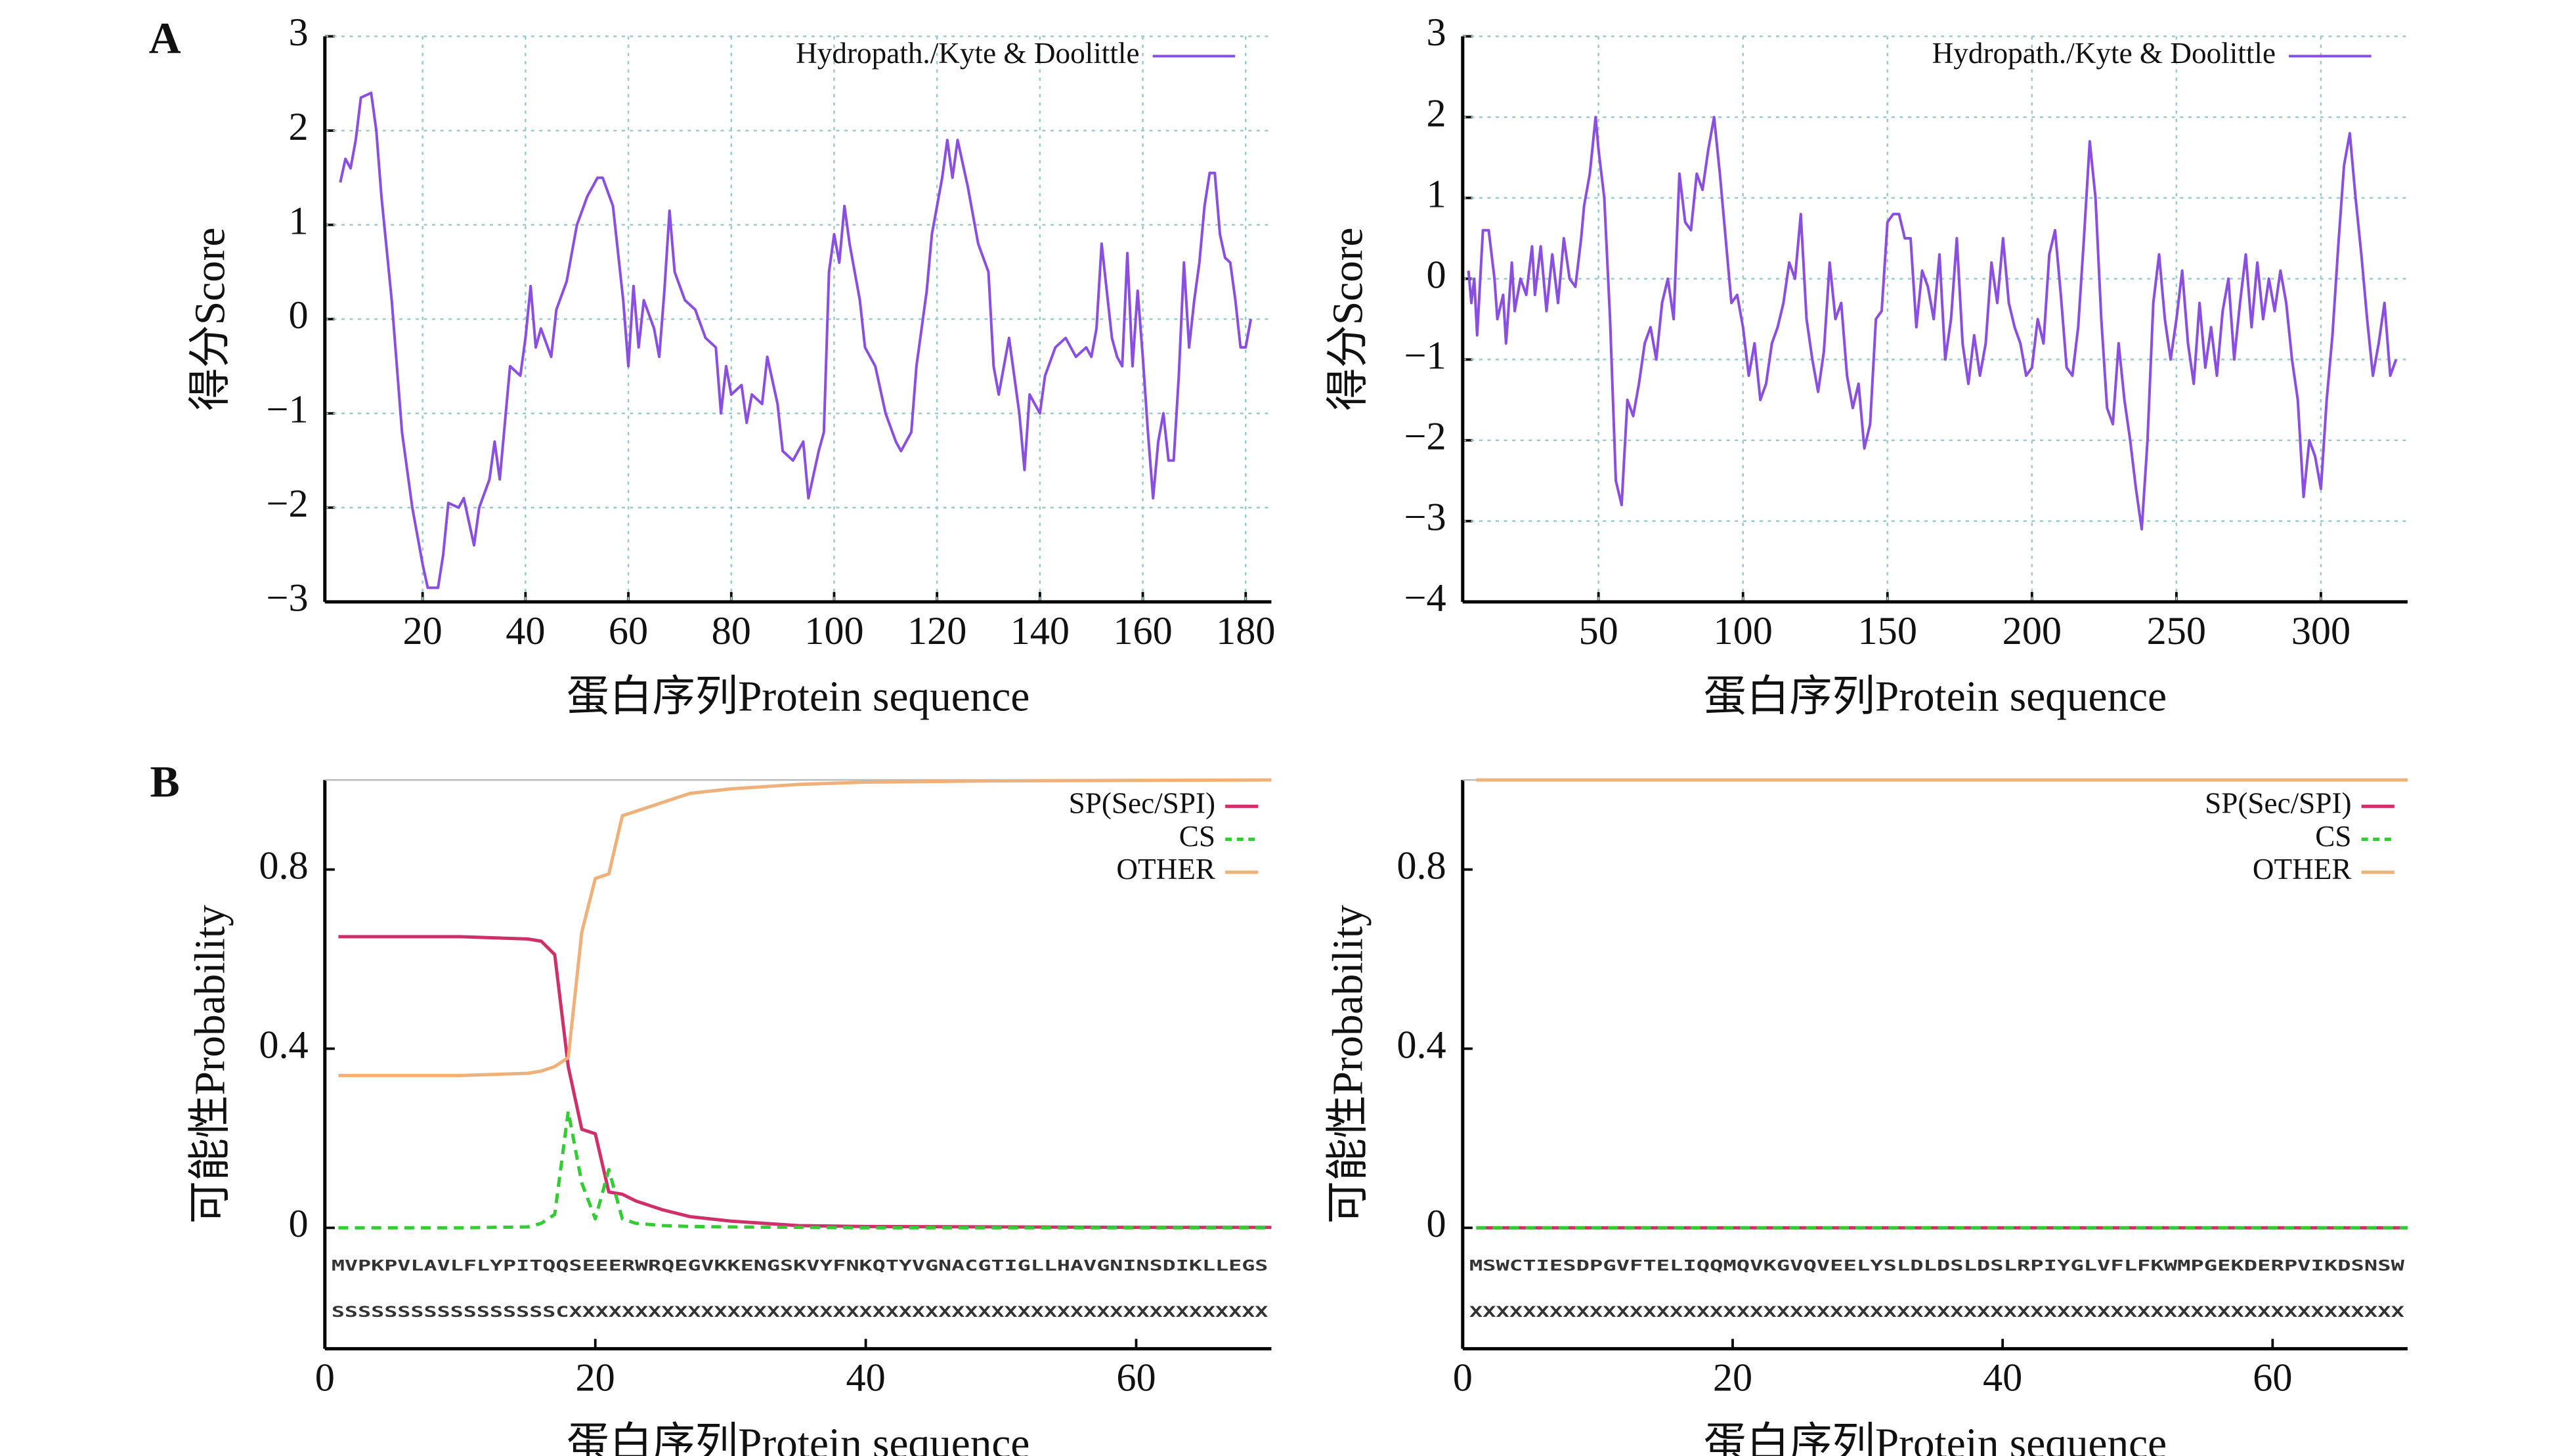  Describe the element at coordinates (165, 38) in the screenshot. I see `panel-label: A` at that location.